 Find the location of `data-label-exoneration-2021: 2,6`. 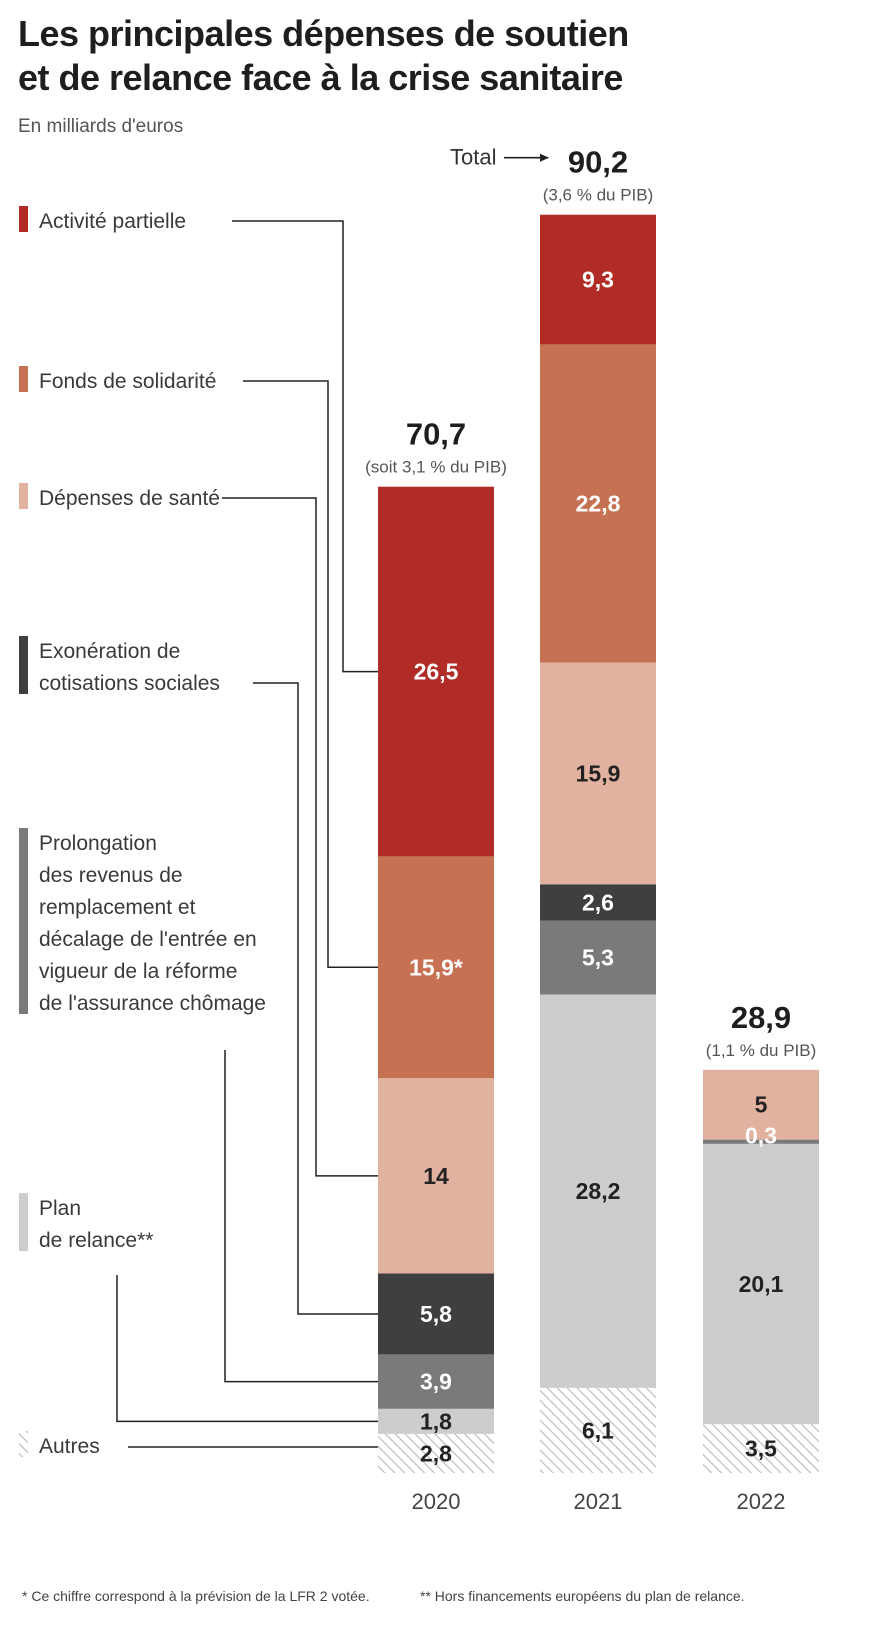

data-label-exoneration-2021: 2,6 is located at coordinates (598, 902).